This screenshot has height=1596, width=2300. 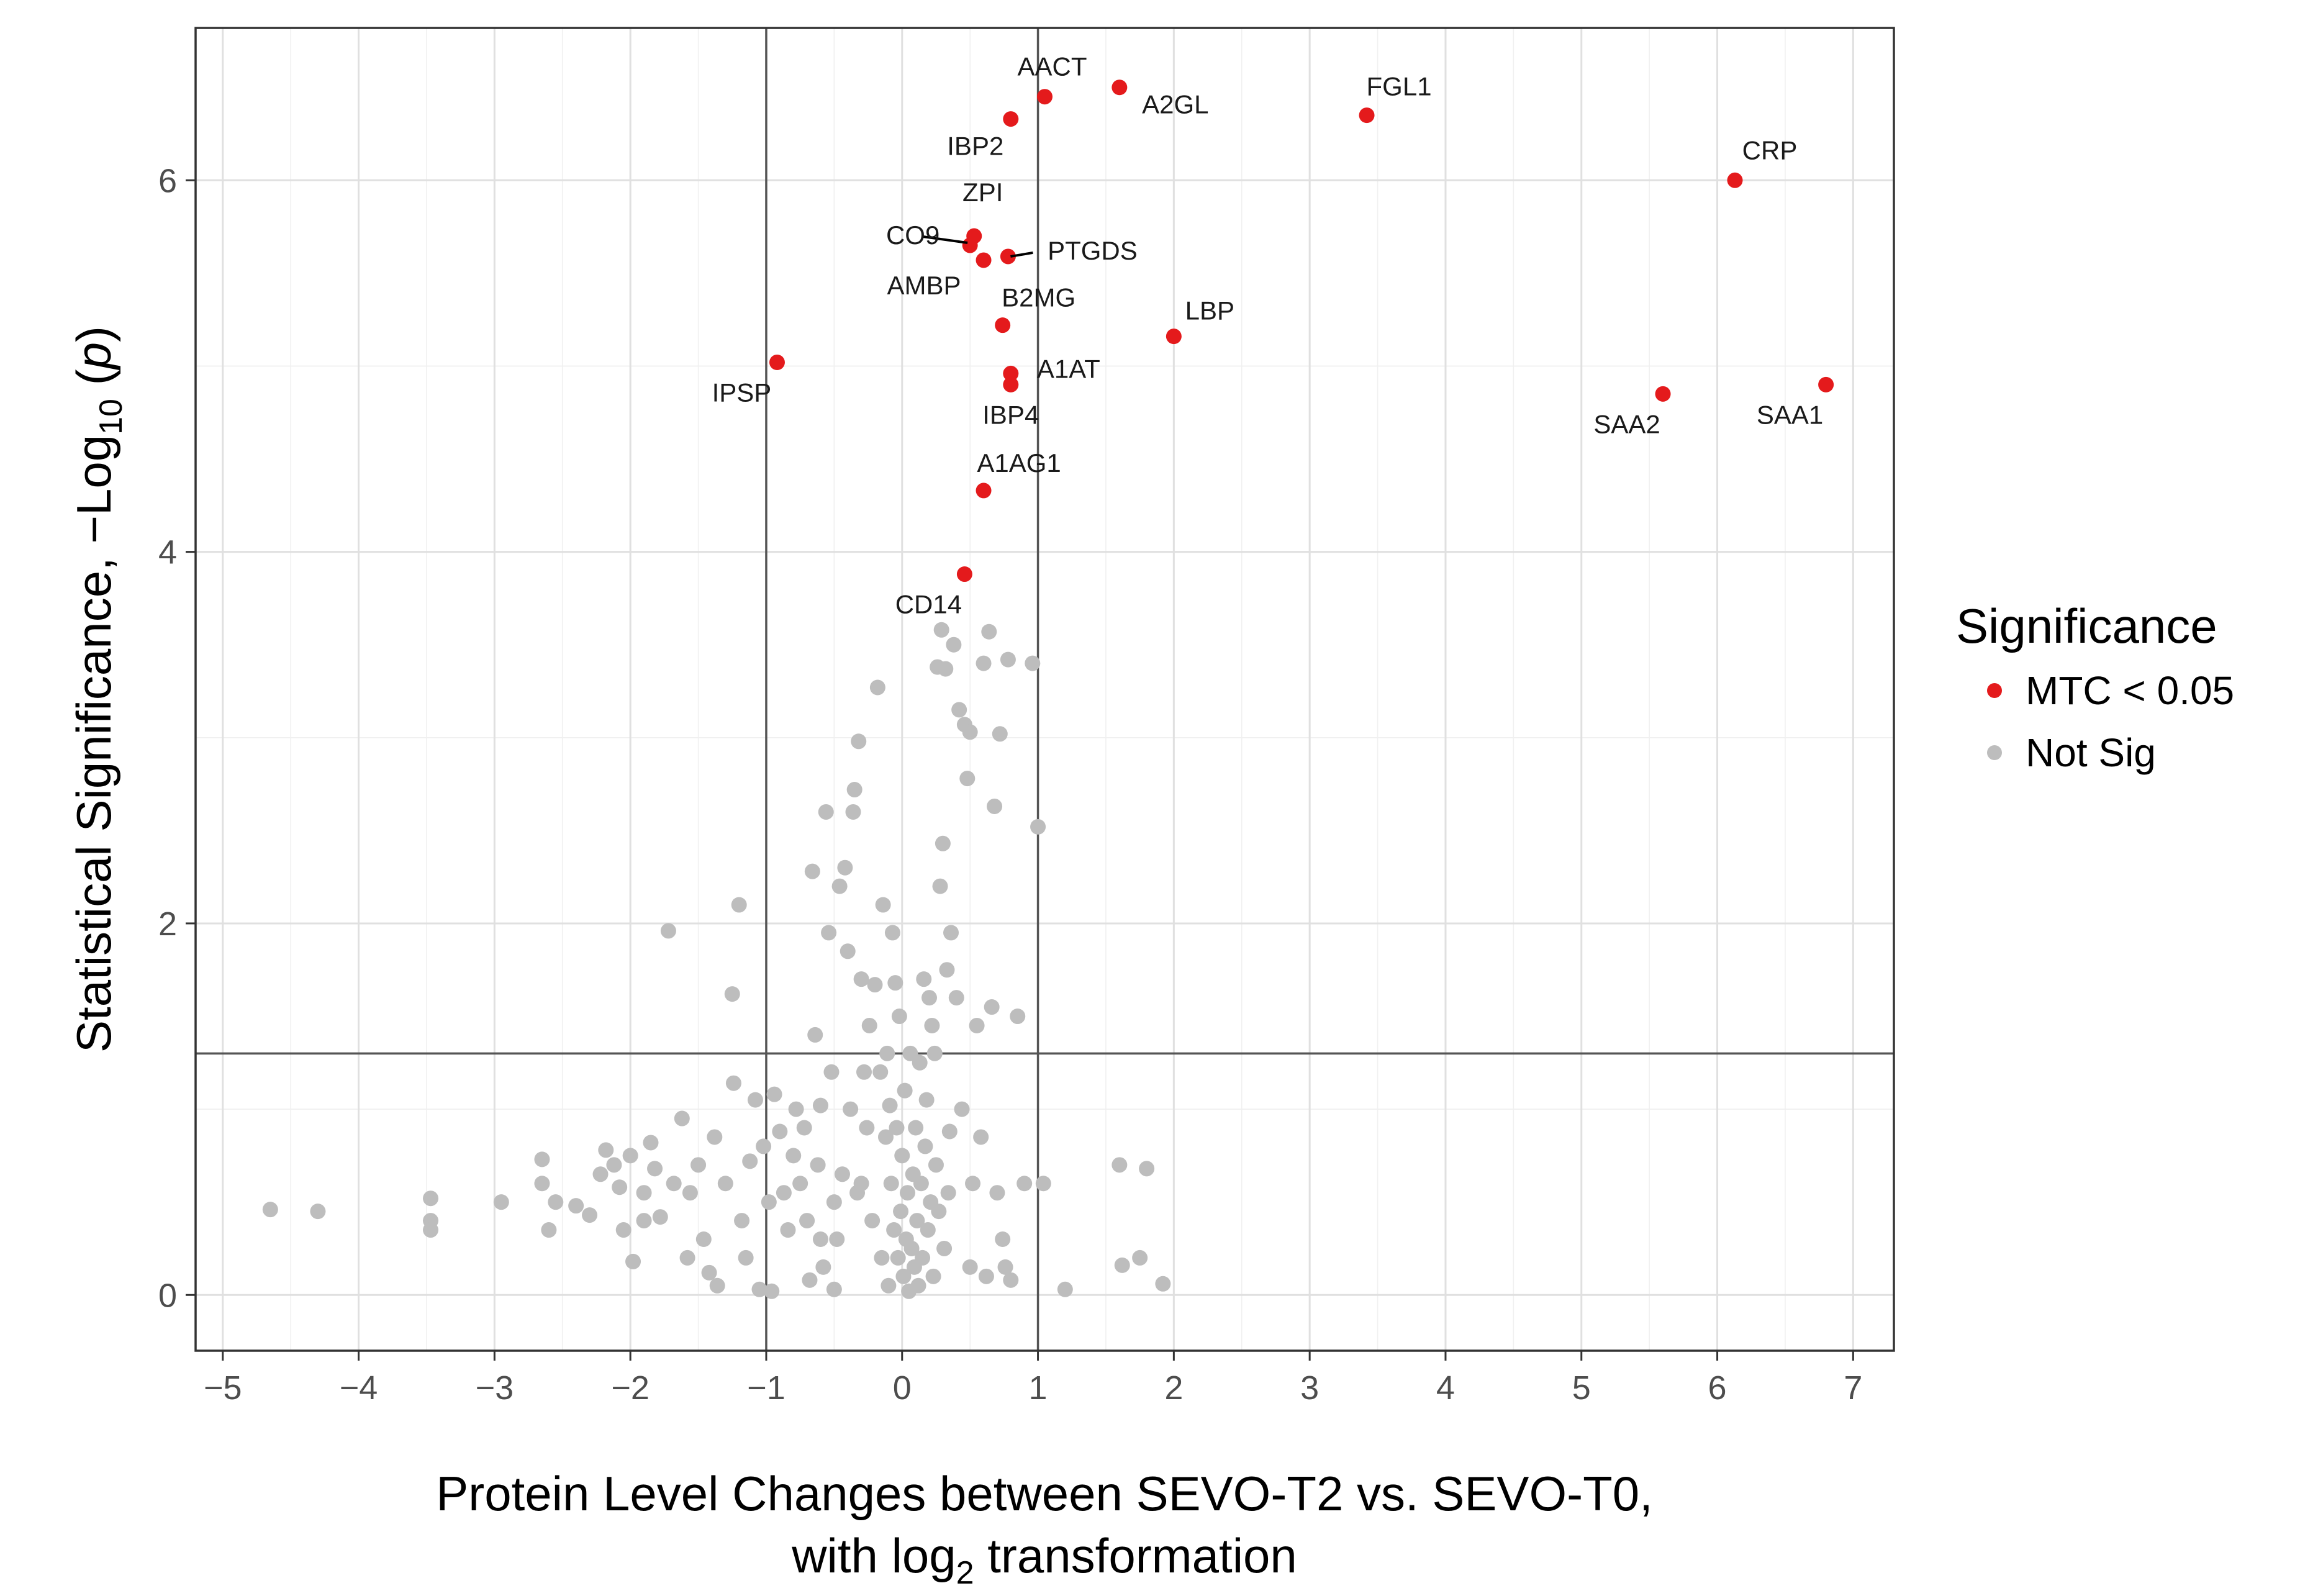 What do you see at coordinates (111, 417) in the screenshot?
I see `y-axis-title-subscript: 10` at bounding box center [111, 417].